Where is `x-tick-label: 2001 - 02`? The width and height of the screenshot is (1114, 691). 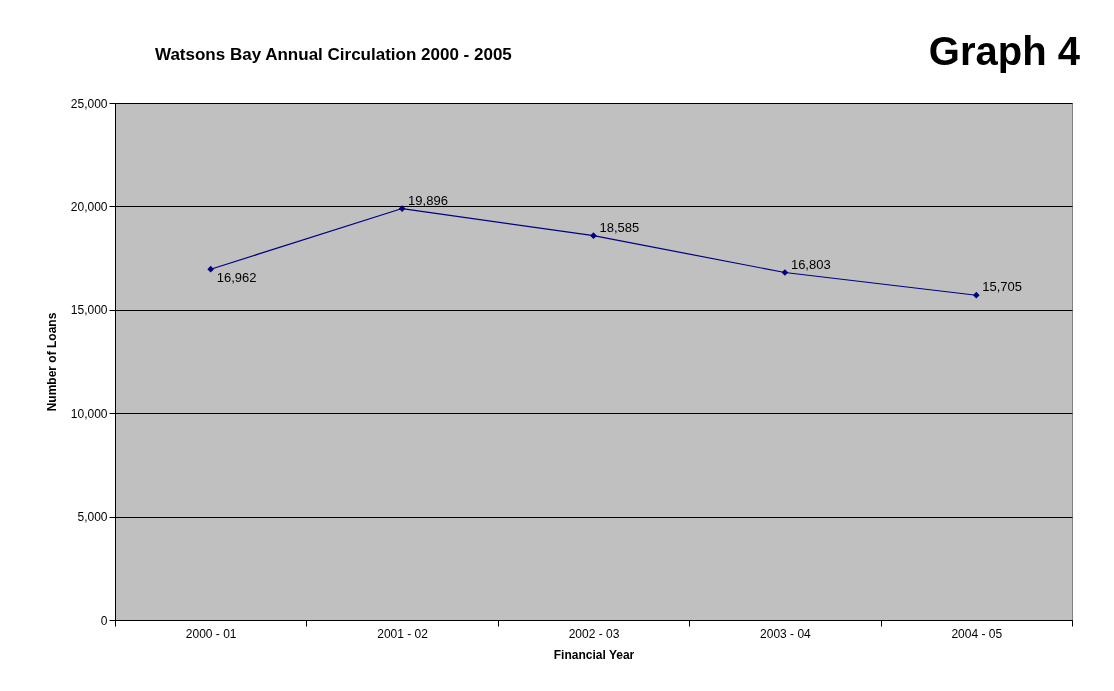
x-tick-label: 2001 - 02 is located at coordinates (403, 633).